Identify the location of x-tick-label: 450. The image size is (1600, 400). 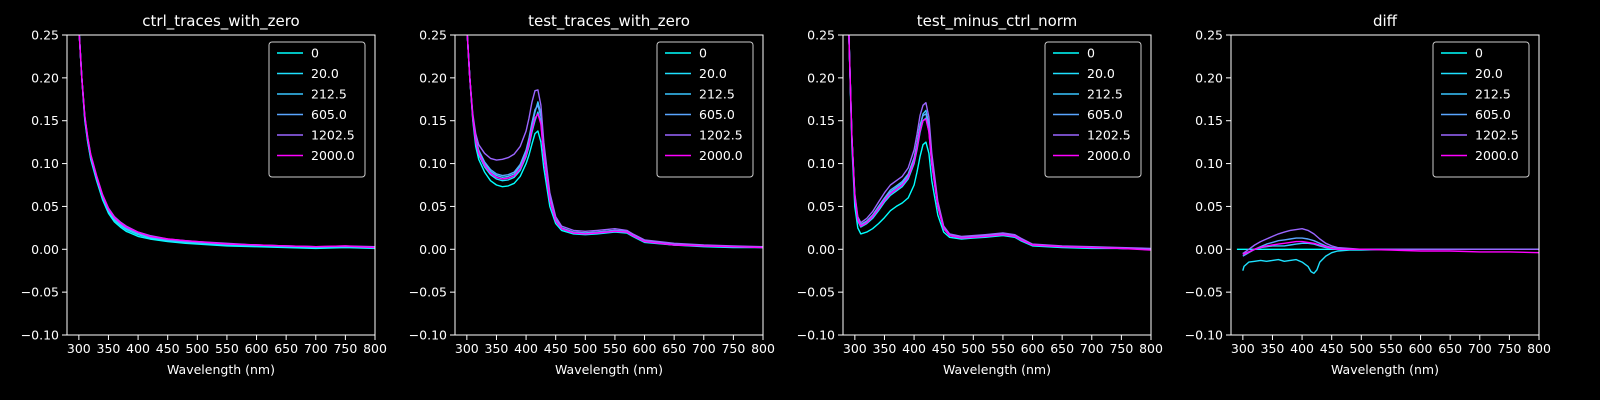
(556, 348).